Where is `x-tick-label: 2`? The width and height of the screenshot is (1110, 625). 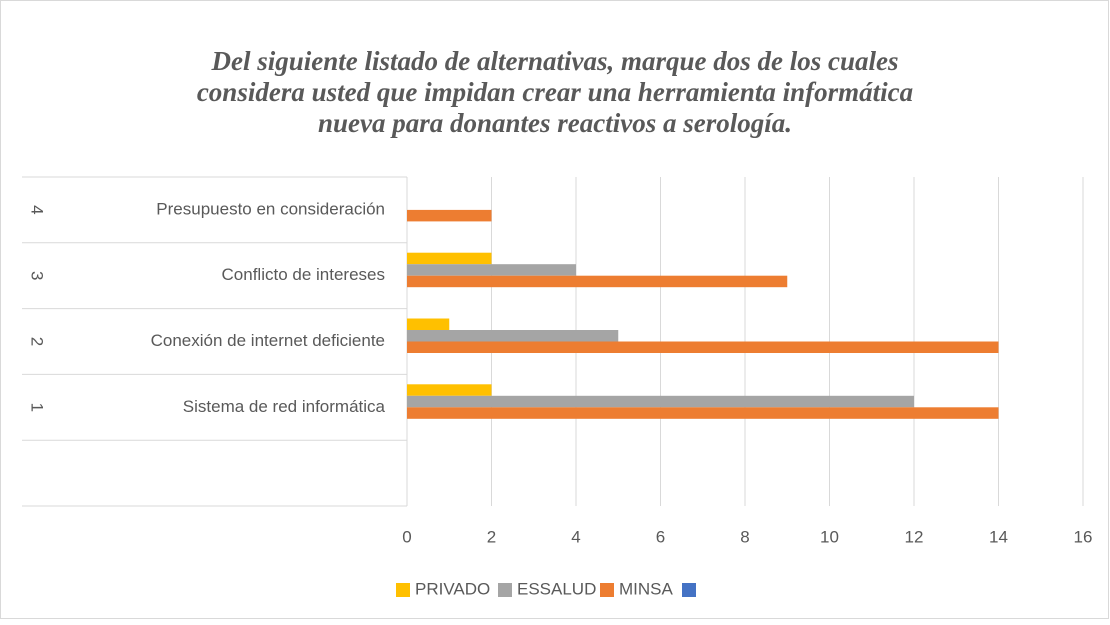
x-tick-label: 2 is located at coordinates (491, 536).